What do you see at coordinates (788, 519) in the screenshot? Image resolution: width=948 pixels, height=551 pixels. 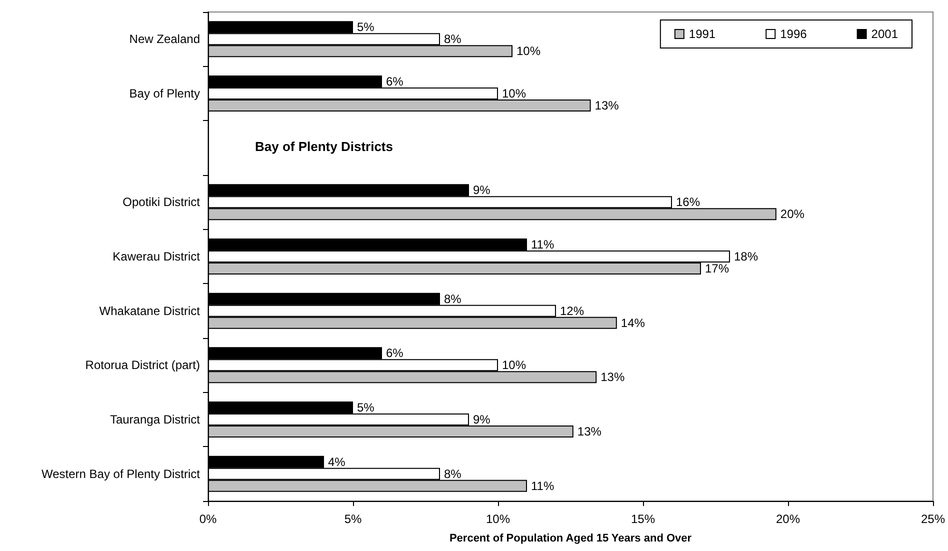 I see `x-tick-label: 20%` at bounding box center [788, 519].